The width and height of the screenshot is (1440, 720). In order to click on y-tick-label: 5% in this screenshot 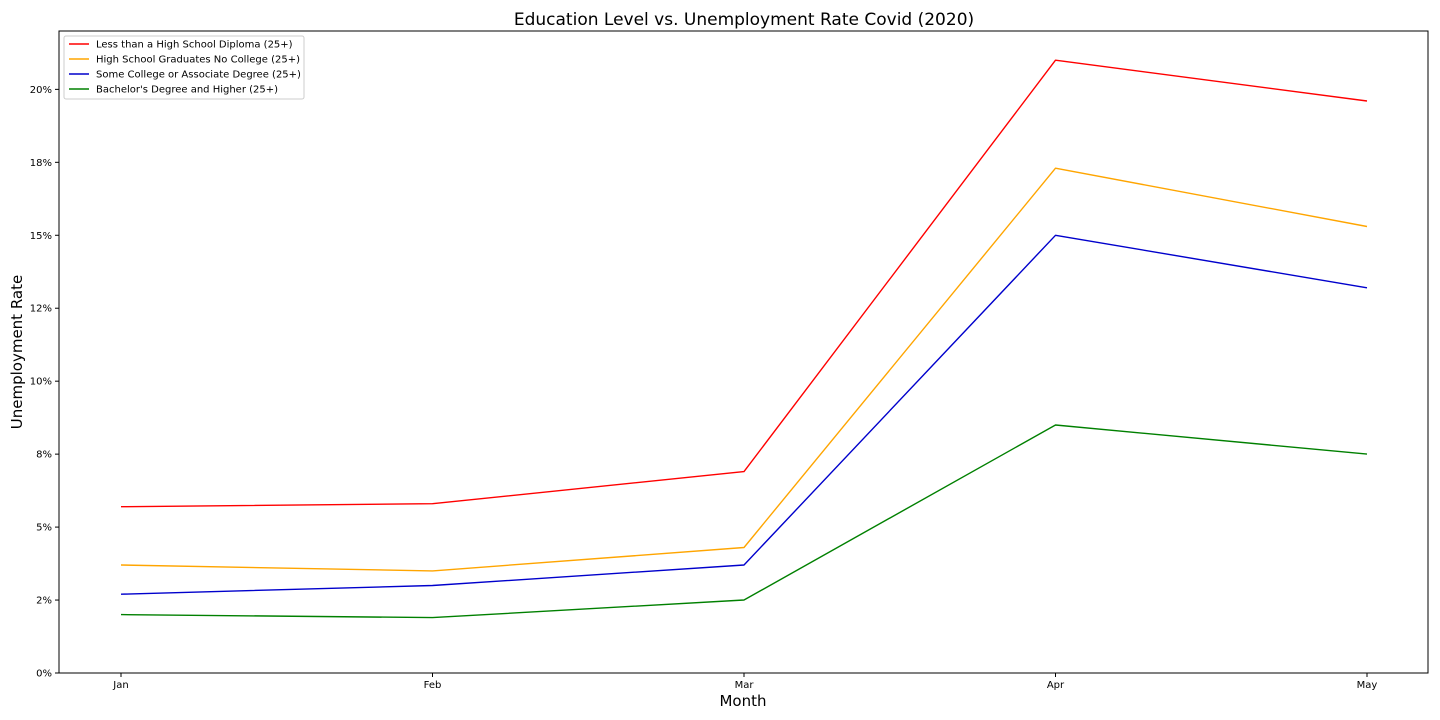, I will do `click(44, 528)`.